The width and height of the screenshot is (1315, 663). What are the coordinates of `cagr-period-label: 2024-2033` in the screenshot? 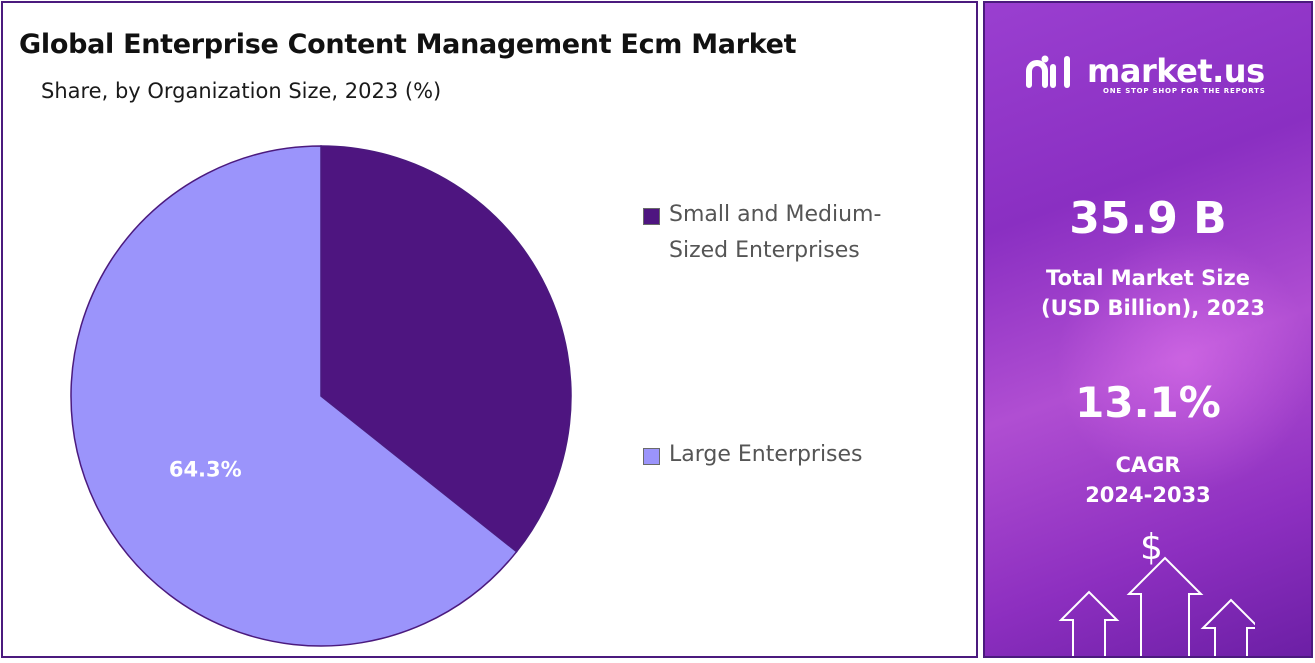 It's located at (1148, 495).